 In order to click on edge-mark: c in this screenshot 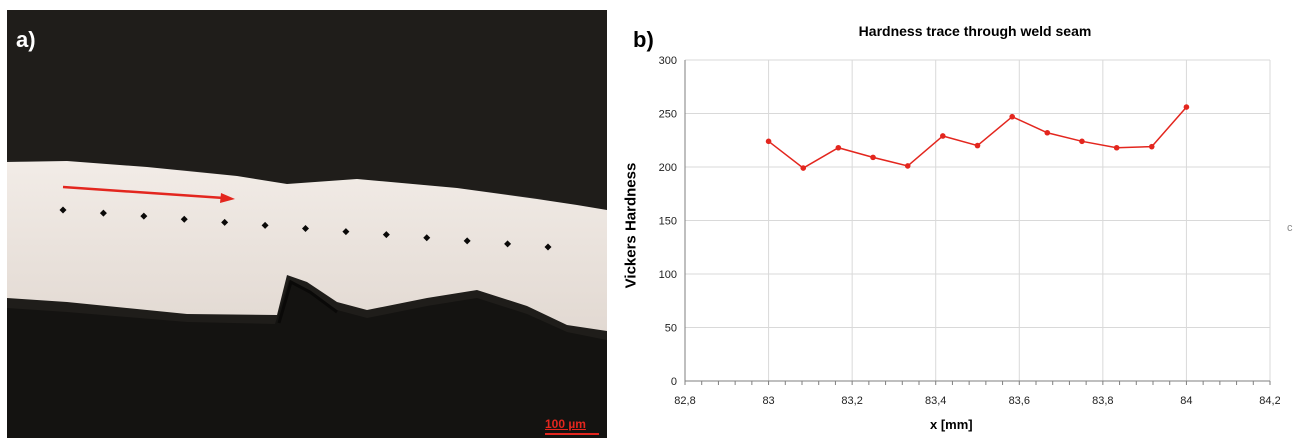, I will do `click(1290, 228)`.